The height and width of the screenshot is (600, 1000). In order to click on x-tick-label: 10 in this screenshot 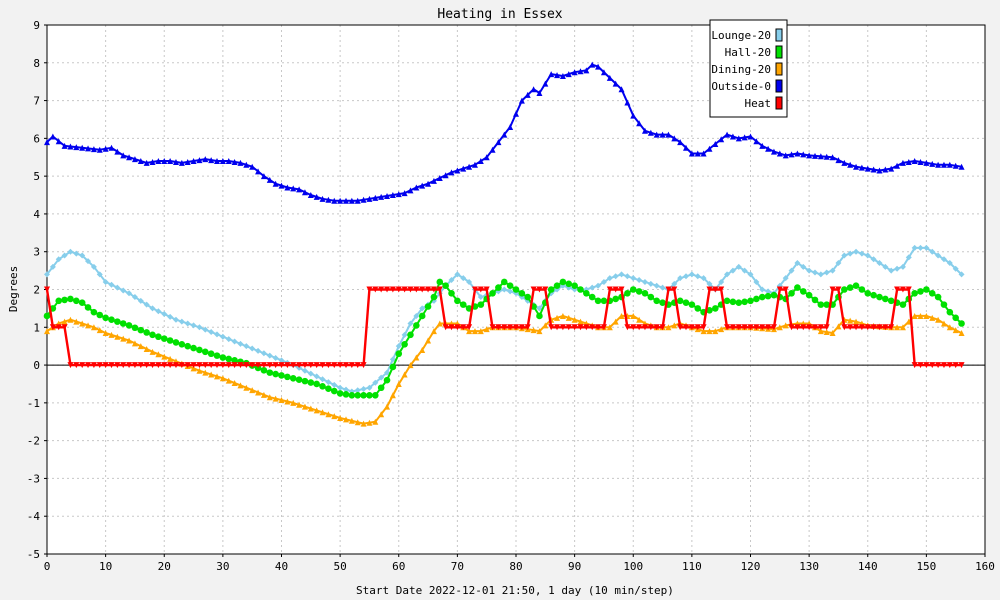, I will do `click(105, 566)`.